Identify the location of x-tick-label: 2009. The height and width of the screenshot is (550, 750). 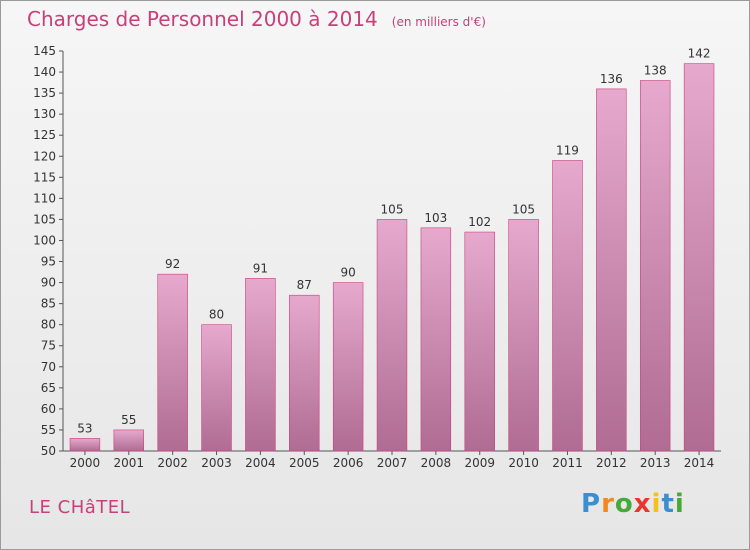
(479, 463).